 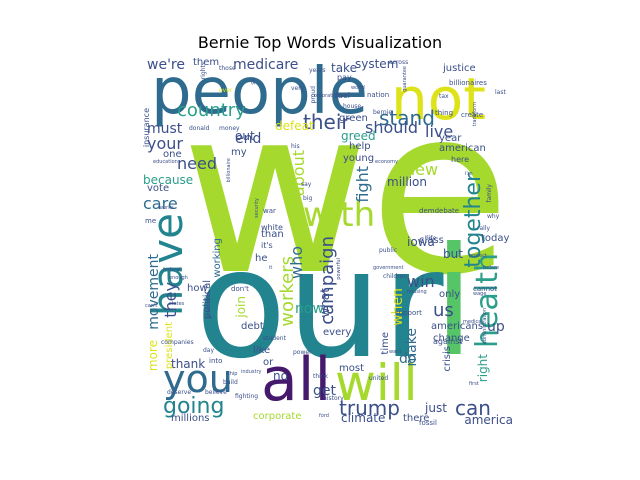 What do you see at coordinates (379, 378) in the screenshot?
I see `word-united: united` at bounding box center [379, 378].